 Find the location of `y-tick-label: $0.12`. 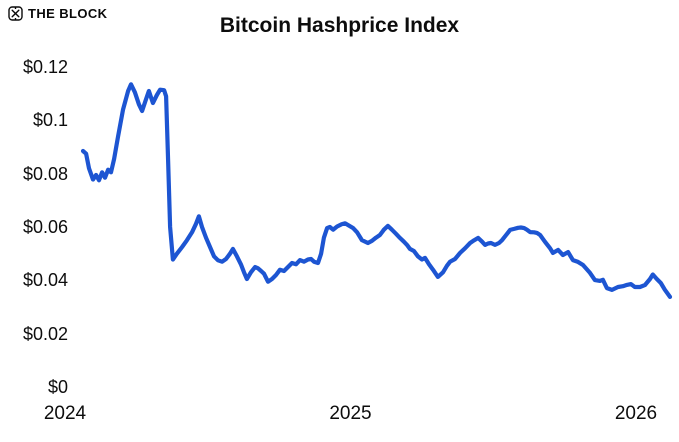

y-tick-label: $0.12 is located at coordinates (45, 67).